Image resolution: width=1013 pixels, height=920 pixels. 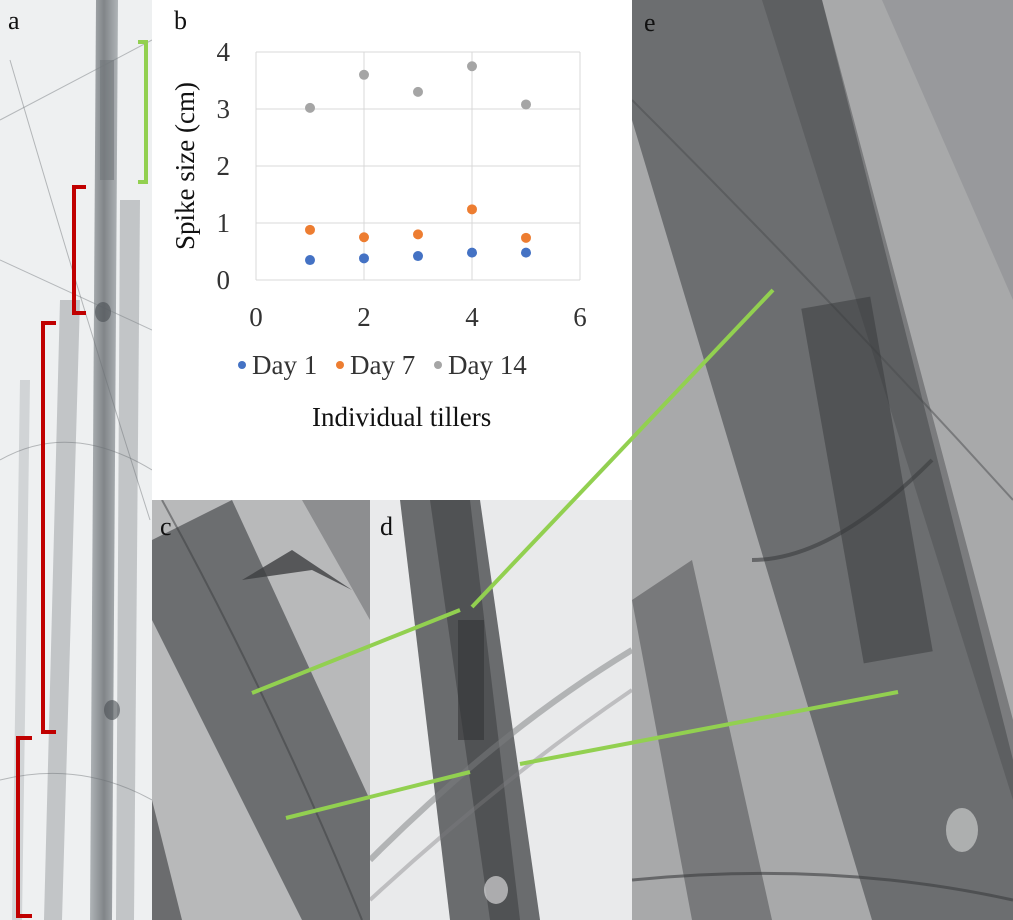 I want to click on legend-marker-day1, so click(x=242, y=364).